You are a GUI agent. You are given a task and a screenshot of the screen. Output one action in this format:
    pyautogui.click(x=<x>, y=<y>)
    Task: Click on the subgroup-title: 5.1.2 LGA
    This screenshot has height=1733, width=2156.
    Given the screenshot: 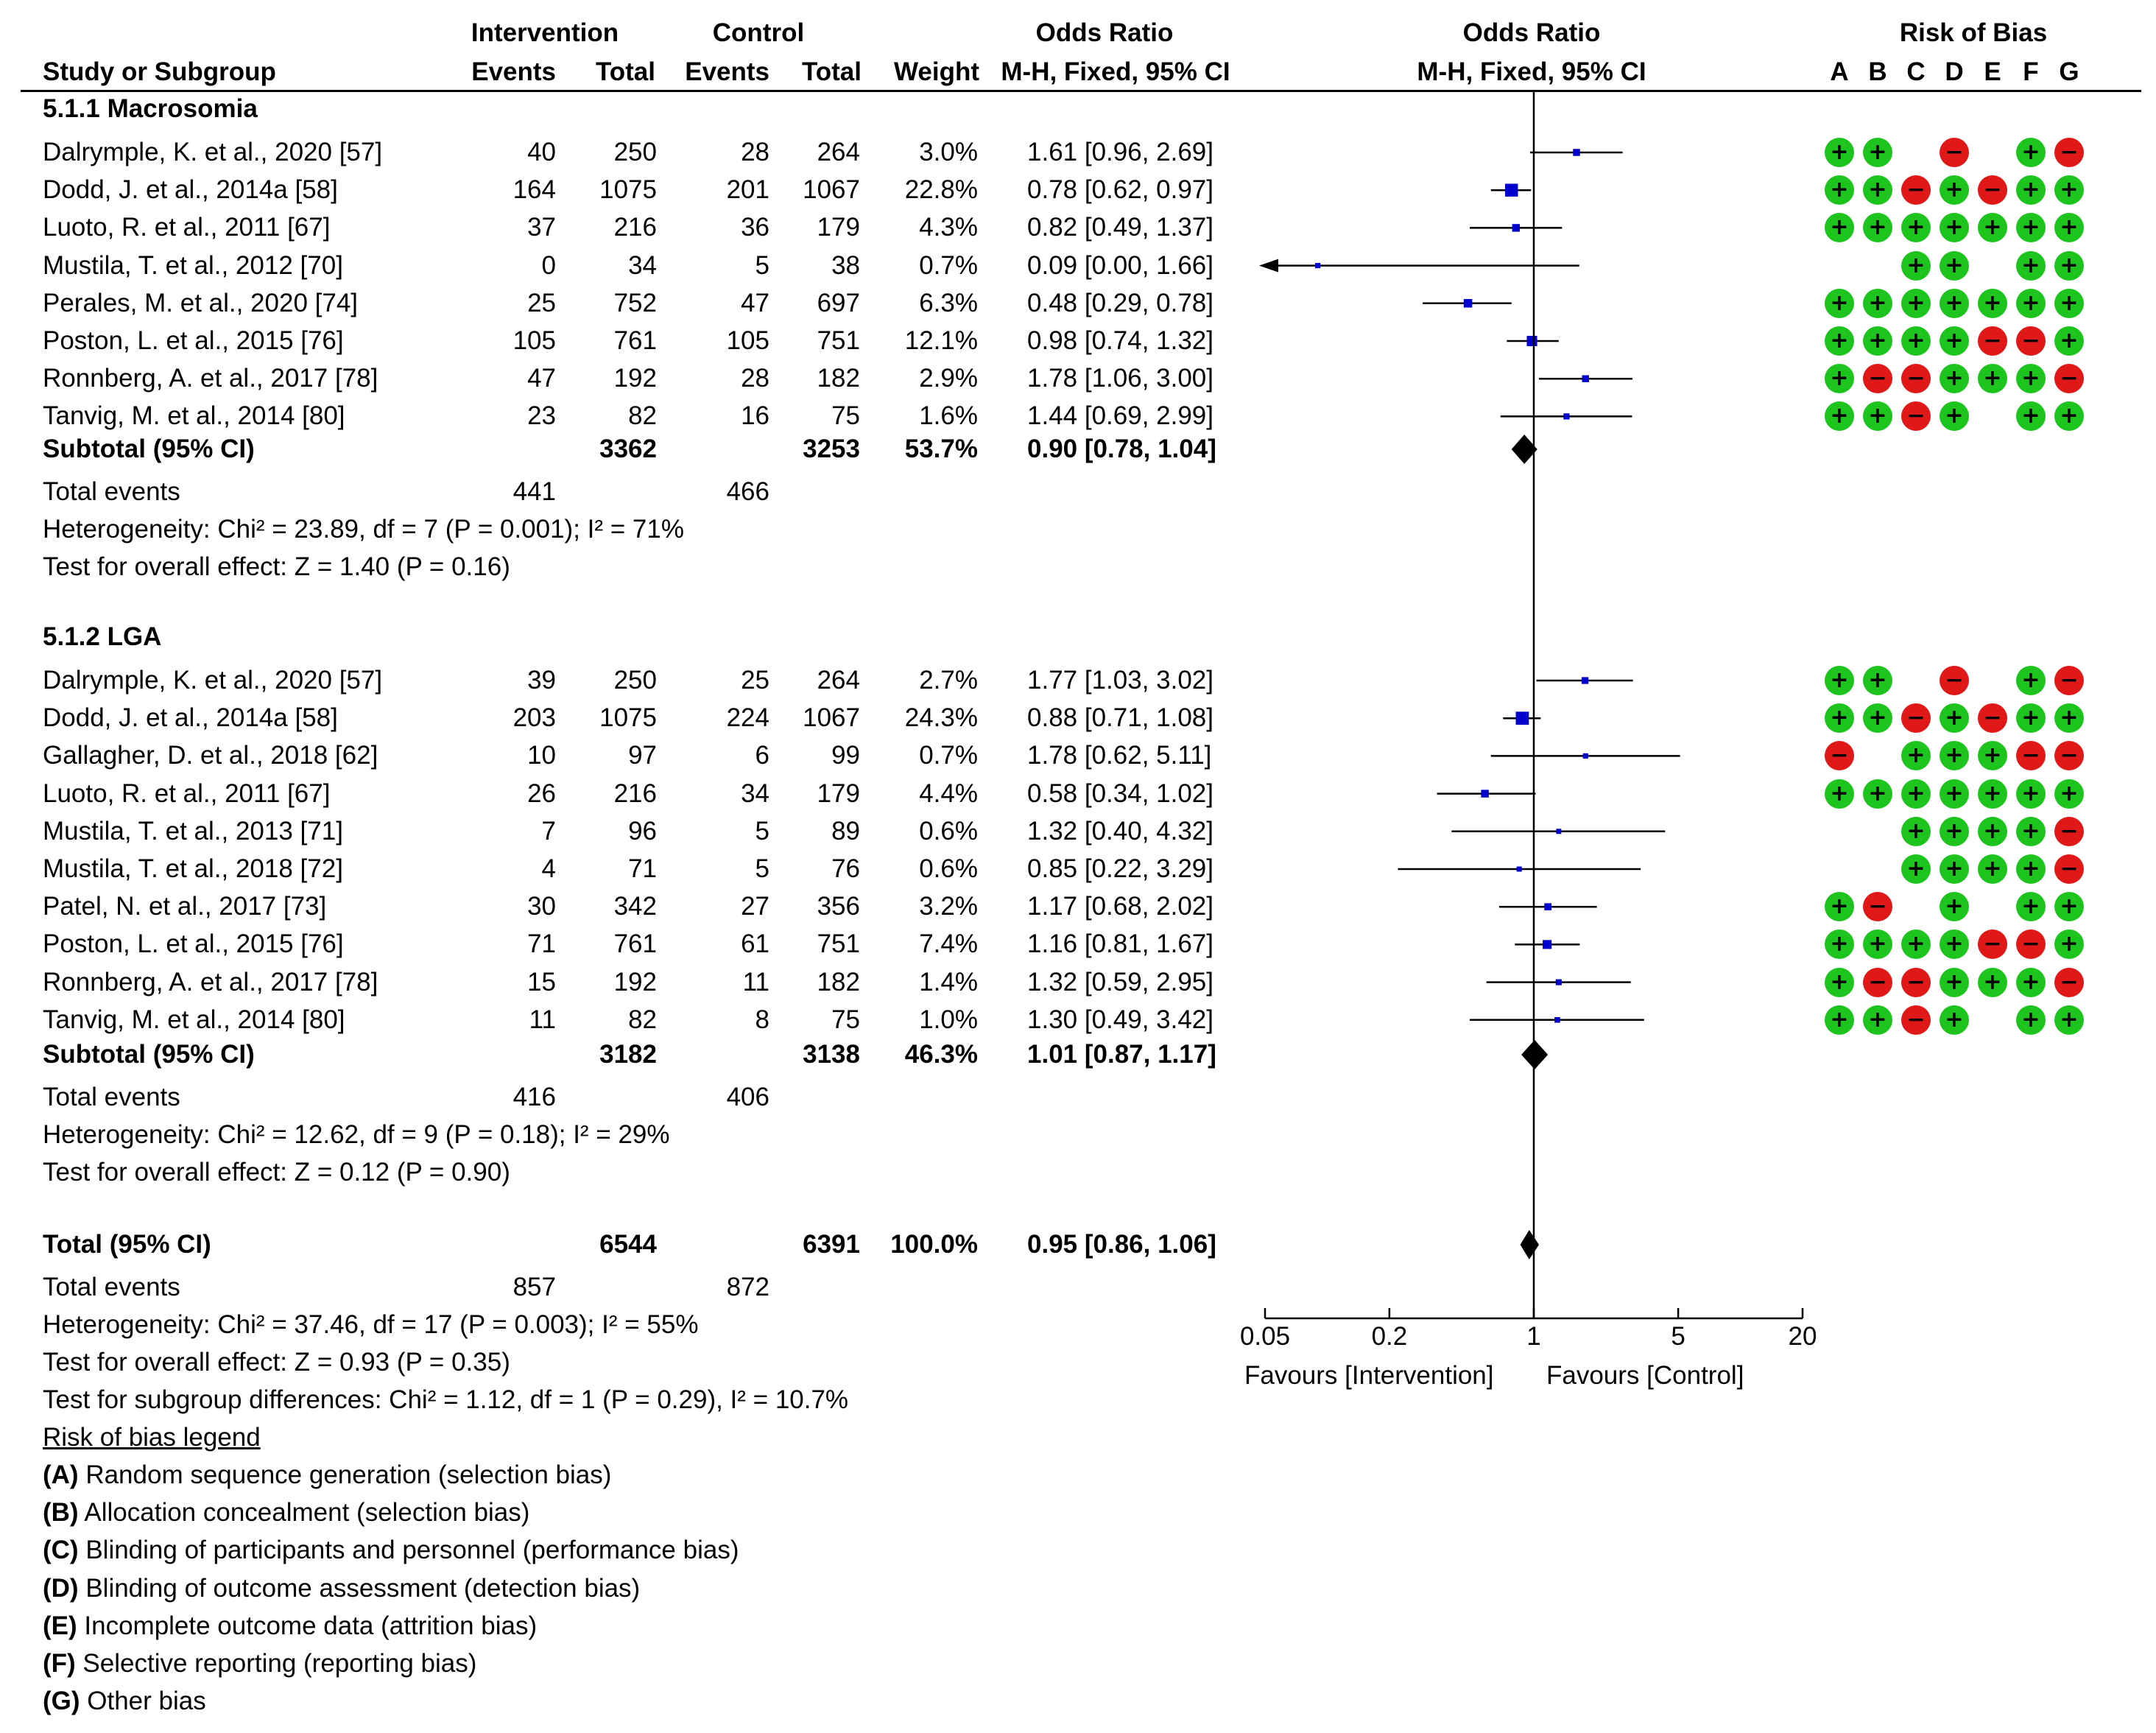 What is the action you would take?
    pyautogui.click(x=102, y=636)
    